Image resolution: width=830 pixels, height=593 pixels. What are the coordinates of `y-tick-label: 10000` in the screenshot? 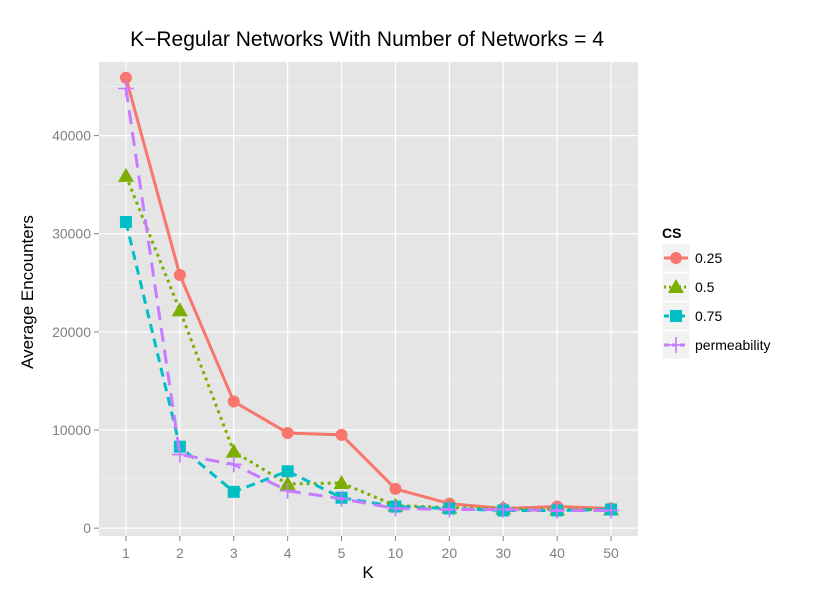 It's located at (71, 430).